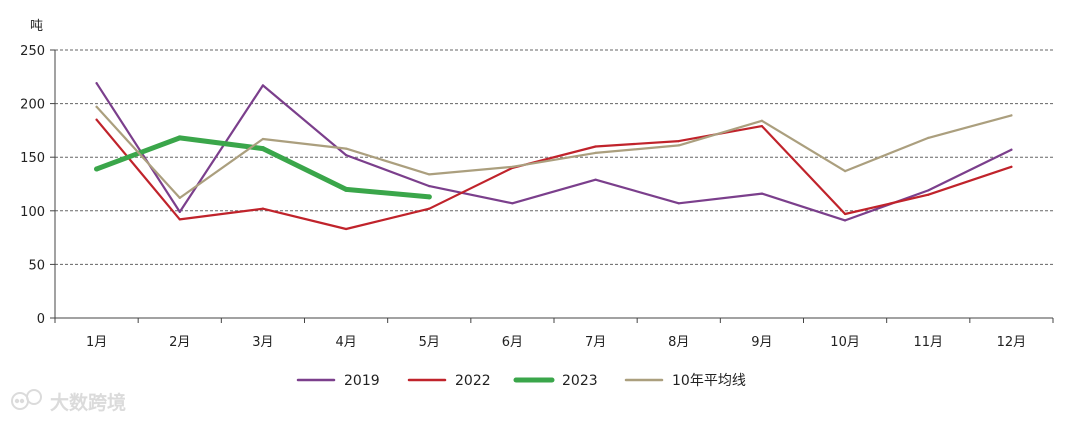  What do you see at coordinates (346, 155) in the screenshot?
I see `data-point-2019-4月` at bounding box center [346, 155].